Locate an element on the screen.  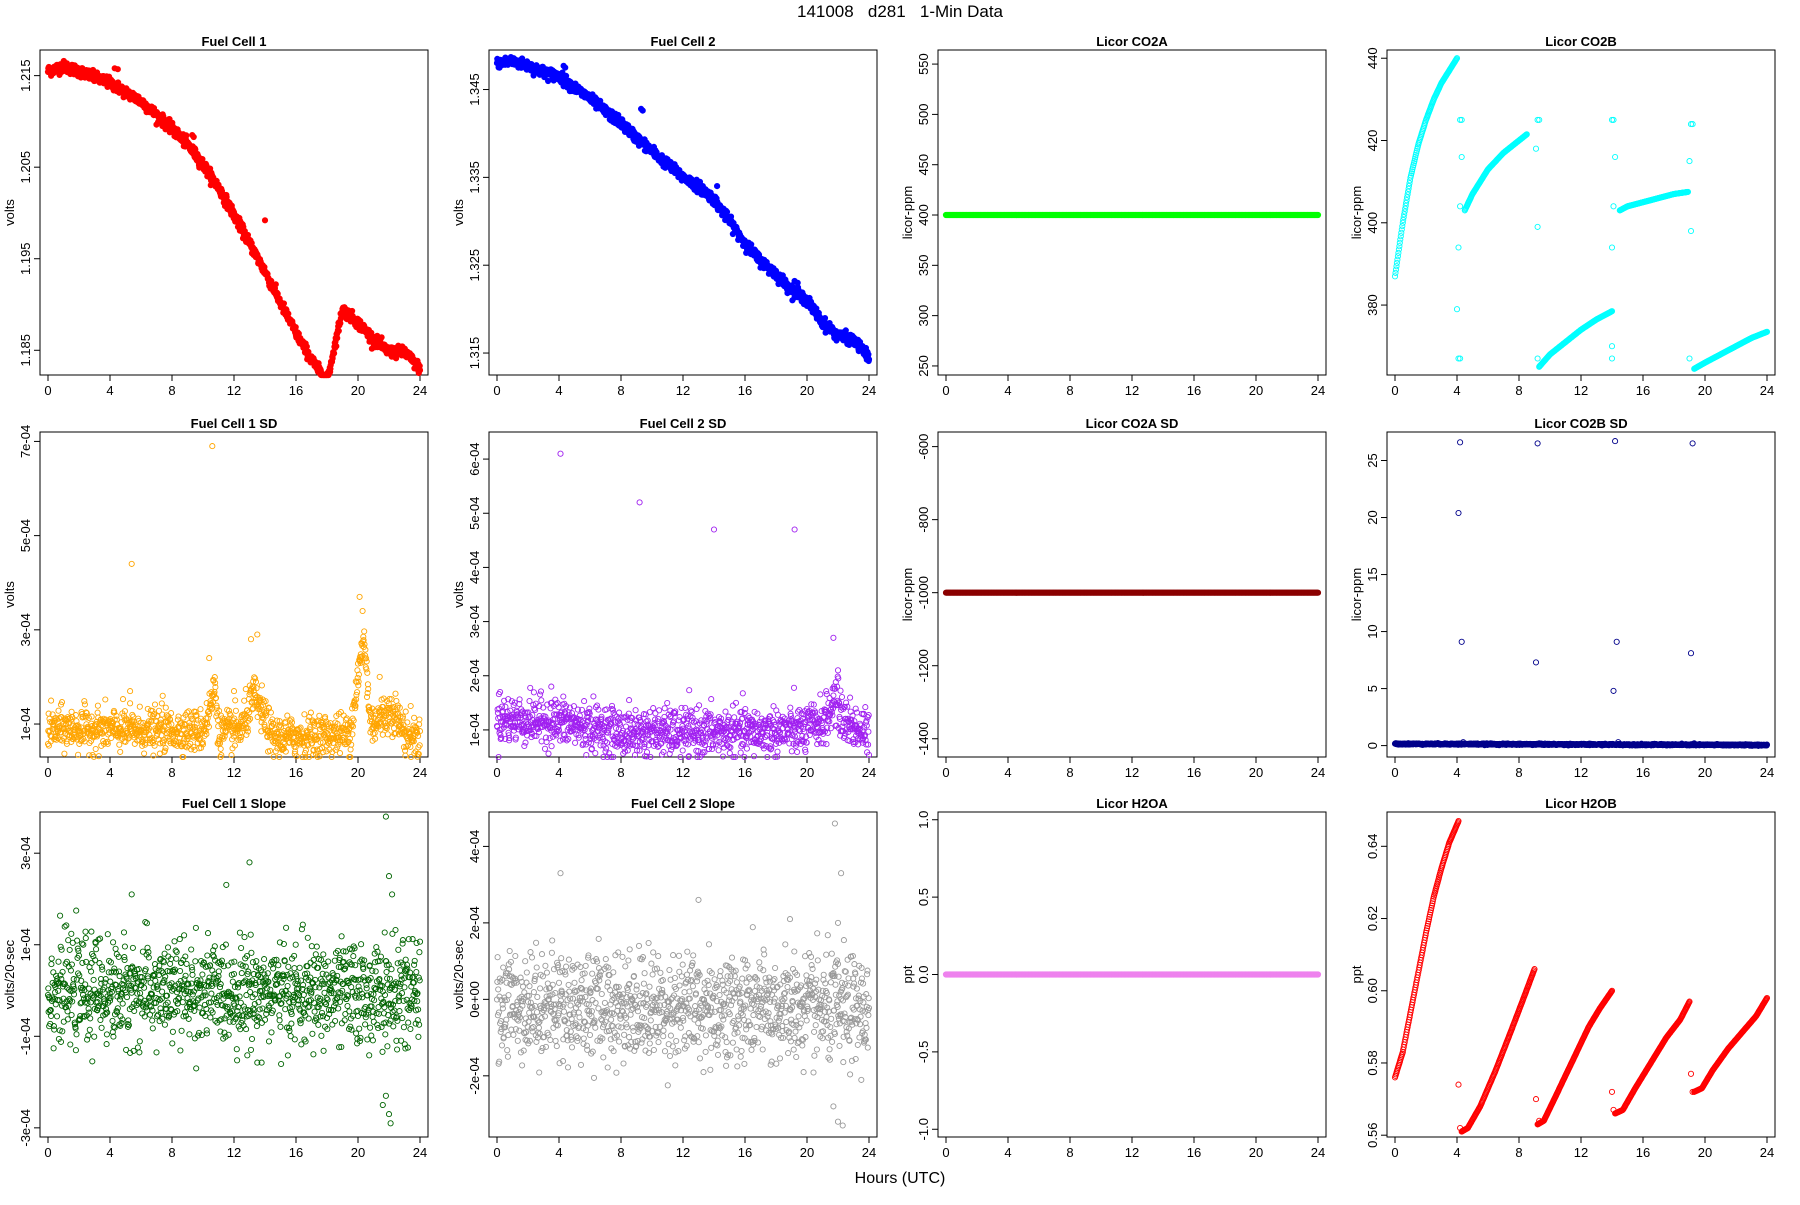
y-tick-label: 3e-04 is located at coordinates (25, 629).